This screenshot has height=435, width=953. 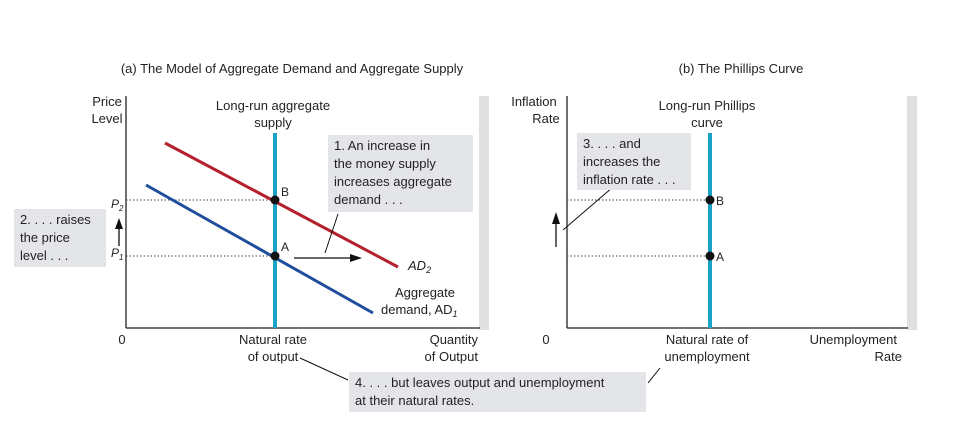 I want to click on point-a-label: A, so click(x=285, y=247).